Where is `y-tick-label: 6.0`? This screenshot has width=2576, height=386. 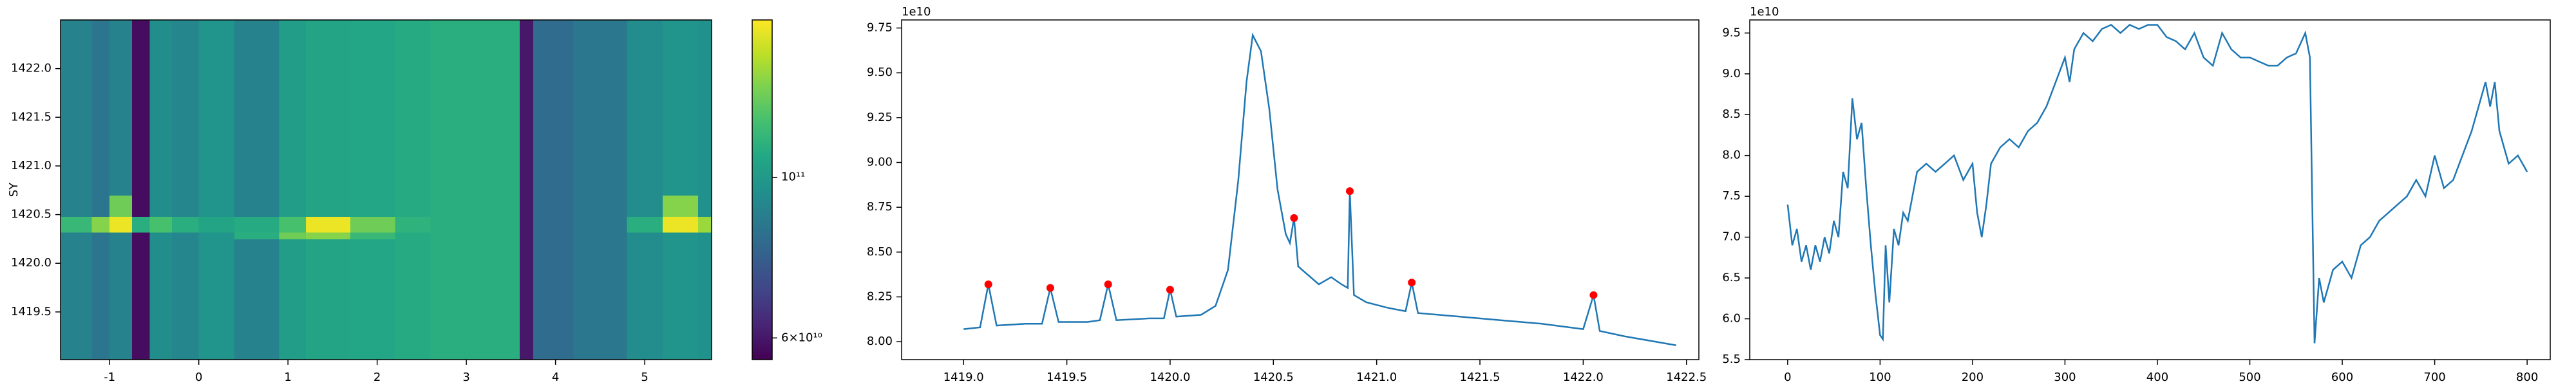 y-tick-label: 6.0 is located at coordinates (1731, 319).